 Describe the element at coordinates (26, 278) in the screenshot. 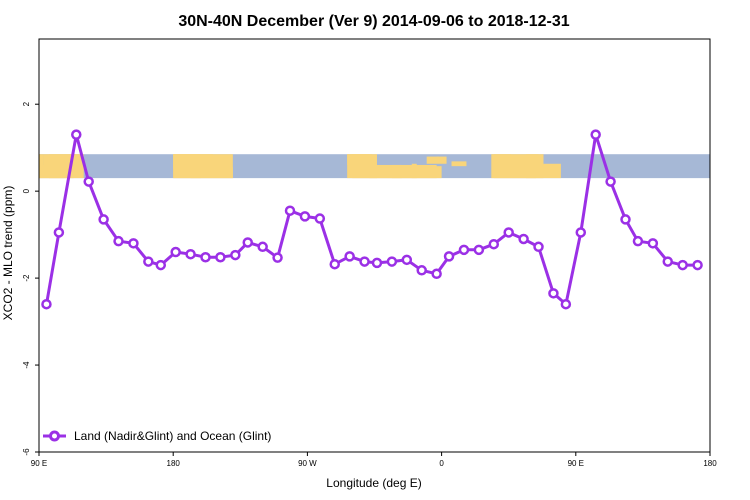

I see `y-tick-label: -2` at that location.